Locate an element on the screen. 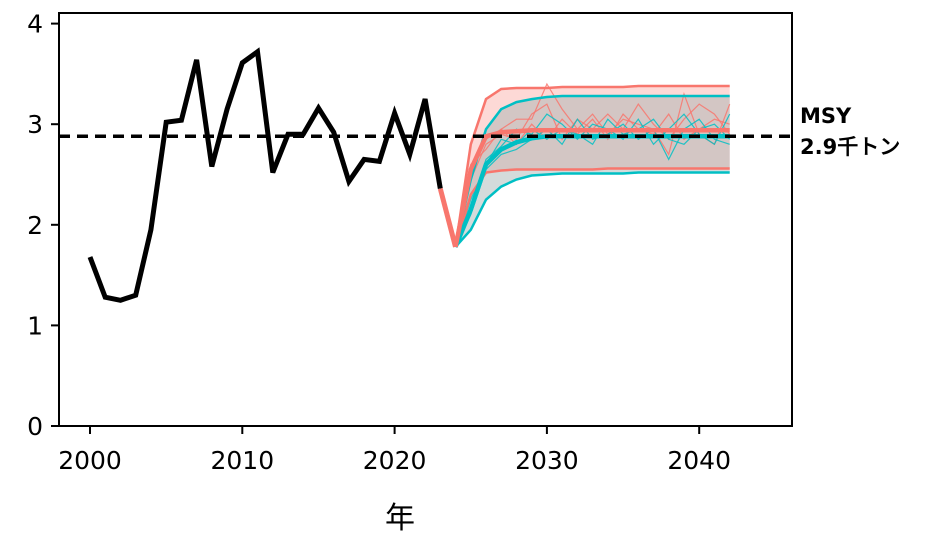 Image resolution: width=939 pixels, height=534 pixels. x-tick-label-2030: 2030 is located at coordinates (547, 460).